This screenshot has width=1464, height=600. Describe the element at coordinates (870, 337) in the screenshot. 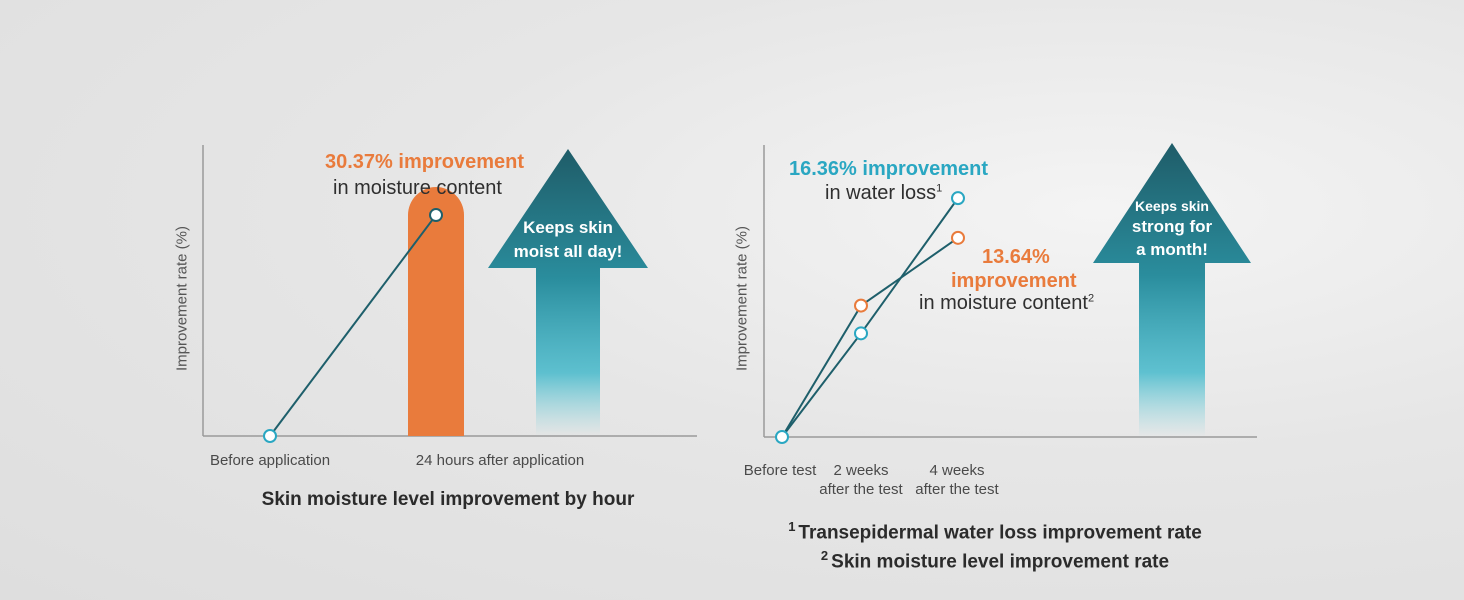

I see `chart2-series-moisture-line` at that location.